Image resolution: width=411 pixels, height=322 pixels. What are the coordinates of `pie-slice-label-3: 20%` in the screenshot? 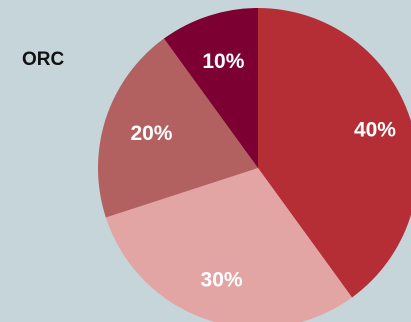 It's located at (151, 133).